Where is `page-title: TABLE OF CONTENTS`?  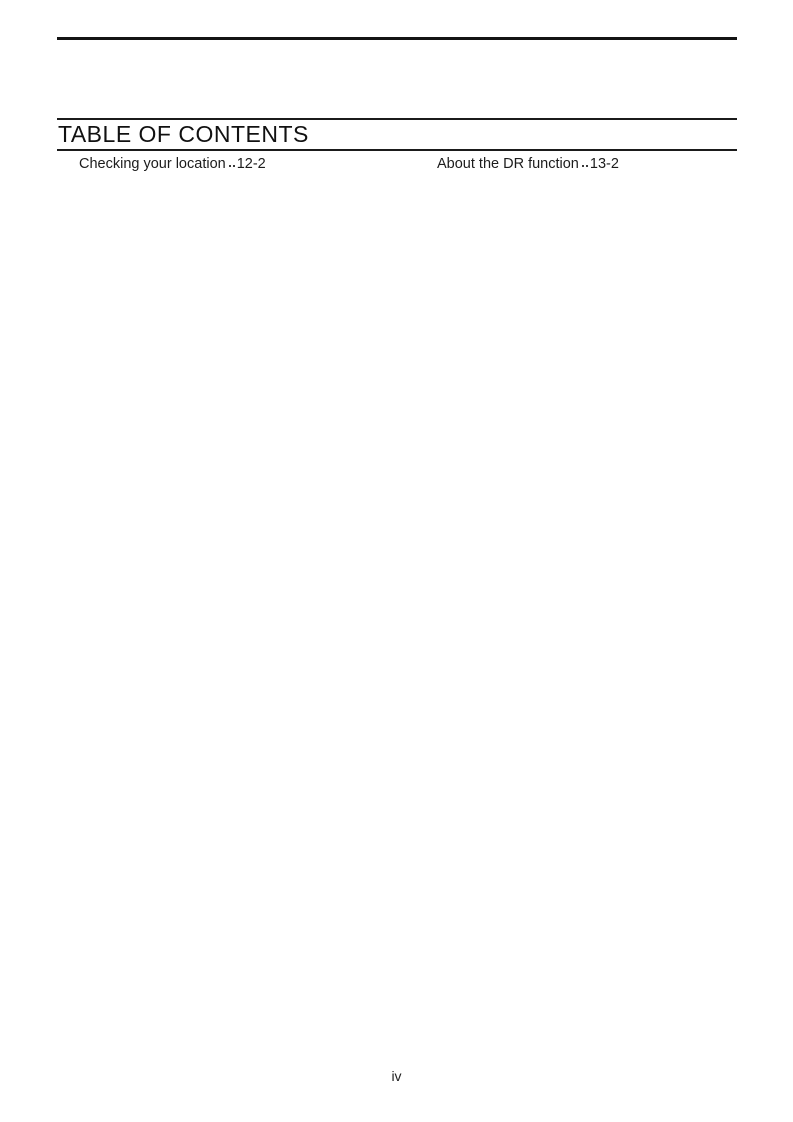
page-title: TABLE OF CONTENTS is located at coordinates (183, 134).